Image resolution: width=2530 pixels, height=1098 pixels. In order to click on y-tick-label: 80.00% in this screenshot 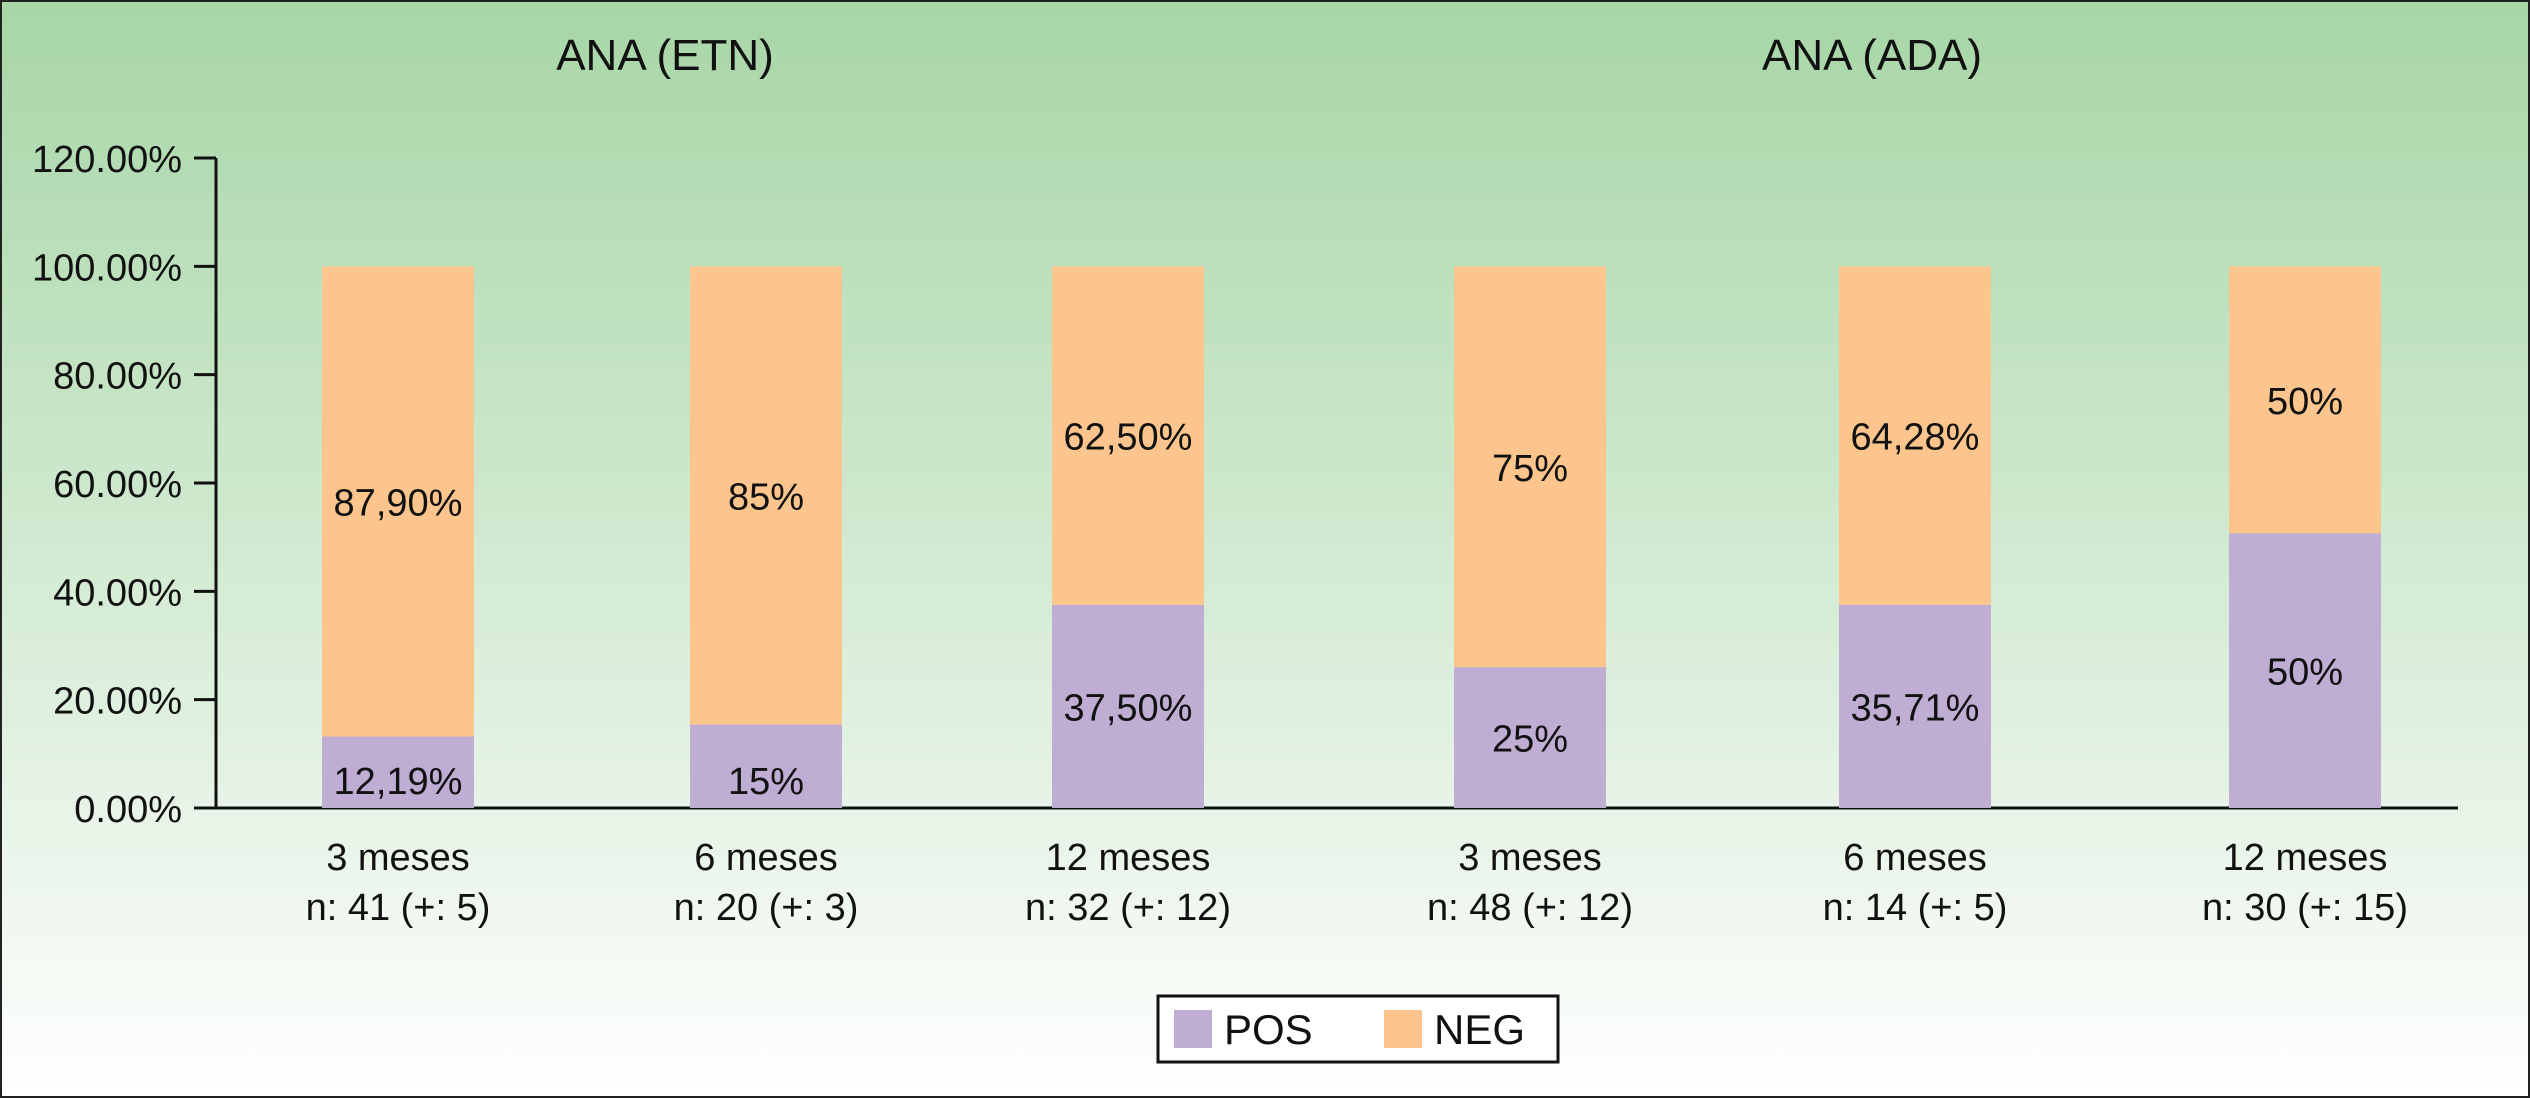, I will do `click(117, 377)`.